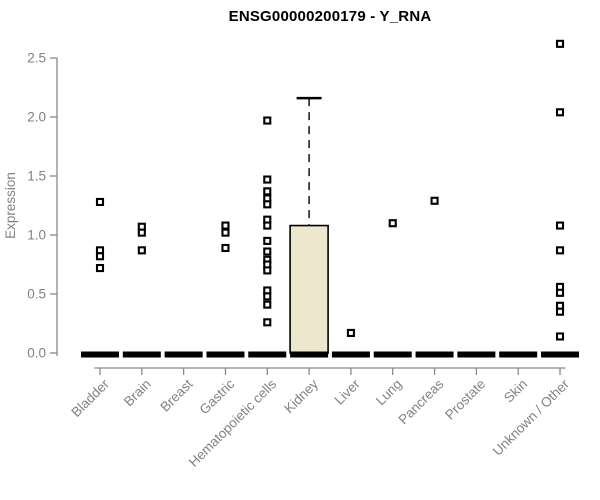 The width and height of the screenshot is (600, 500). I want to click on x-tick-label: Lung, so click(389, 392).